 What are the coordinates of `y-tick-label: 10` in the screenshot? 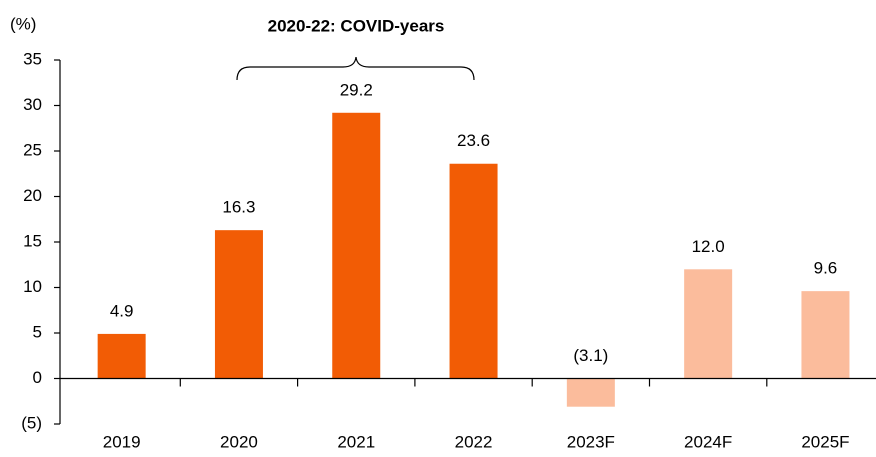 It's located at (32, 286).